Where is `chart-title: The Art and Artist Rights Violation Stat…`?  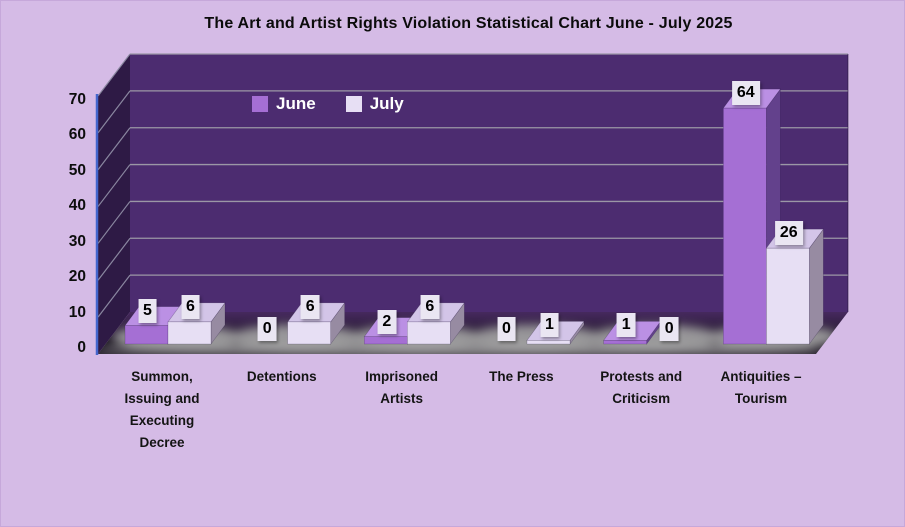 chart-title: The Art and Artist Rights Violation Stat… is located at coordinates (468, 23).